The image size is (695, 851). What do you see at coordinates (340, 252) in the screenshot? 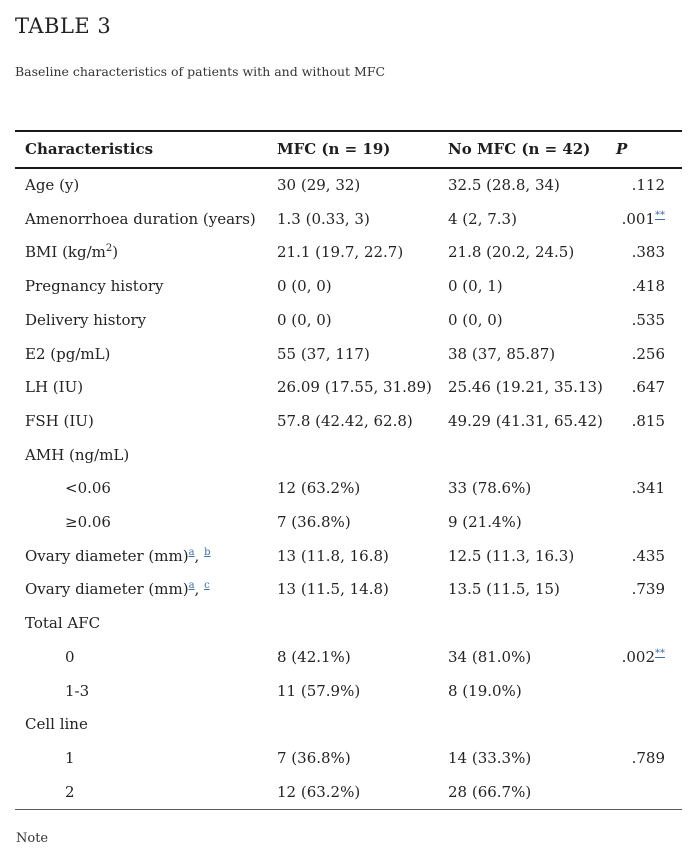
I see `cell-mfc-value: 21.1 (19.7, 22.7)` at bounding box center [340, 252].